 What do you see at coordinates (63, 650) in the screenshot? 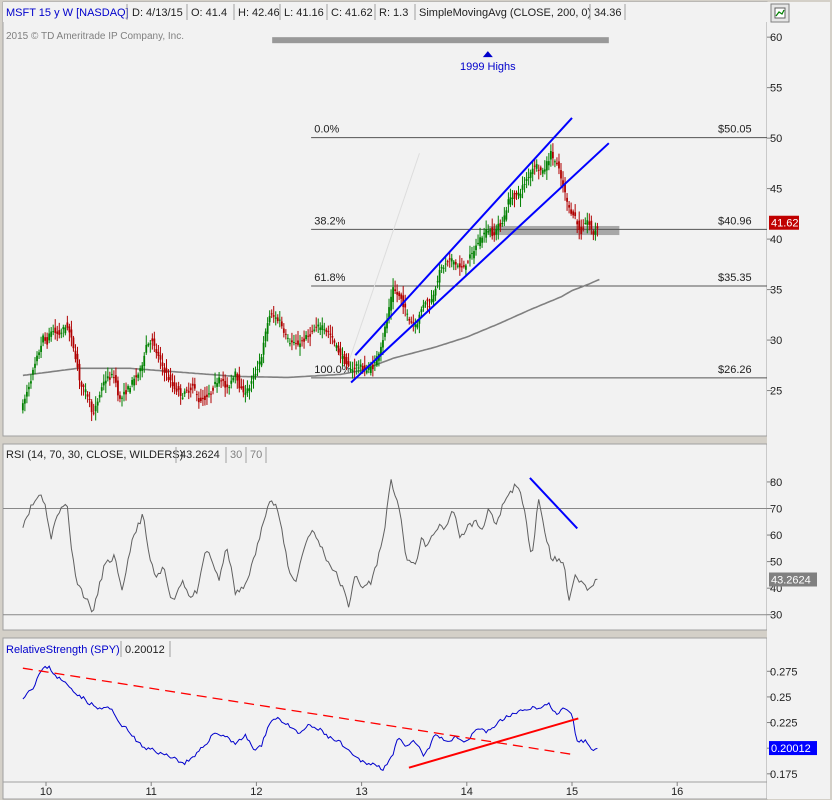
I see `rs-title: RelativeStrength (SPY)` at bounding box center [63, 650].